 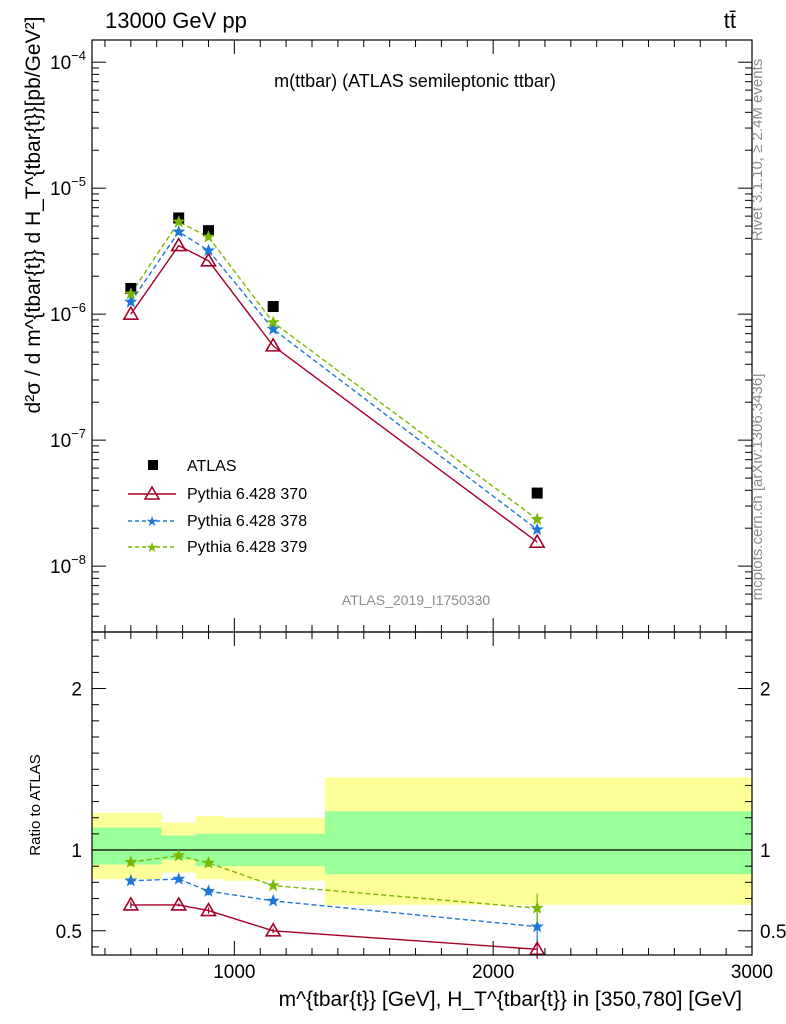 I want to click on main-ytick-label: 10⁻⁵, so click(x=68, y=187).